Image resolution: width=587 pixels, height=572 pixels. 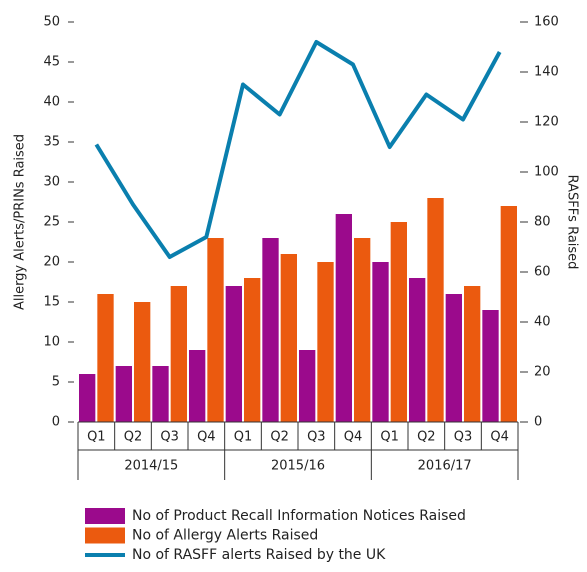 What do you see at coordinates (151, 466) in the screenshot?
I see `group-label: 2014/15` at bounding box center [151, 466].